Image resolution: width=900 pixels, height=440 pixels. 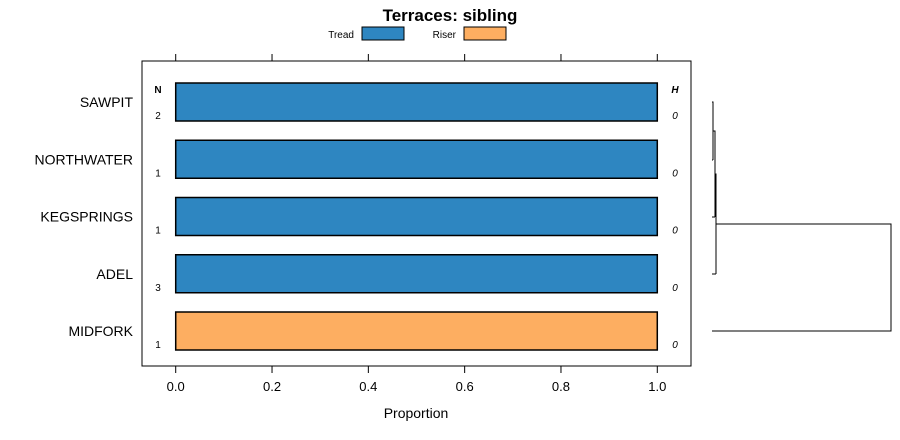 I want to click on category-label-adel: ADEL, so click(x=114, y=274).